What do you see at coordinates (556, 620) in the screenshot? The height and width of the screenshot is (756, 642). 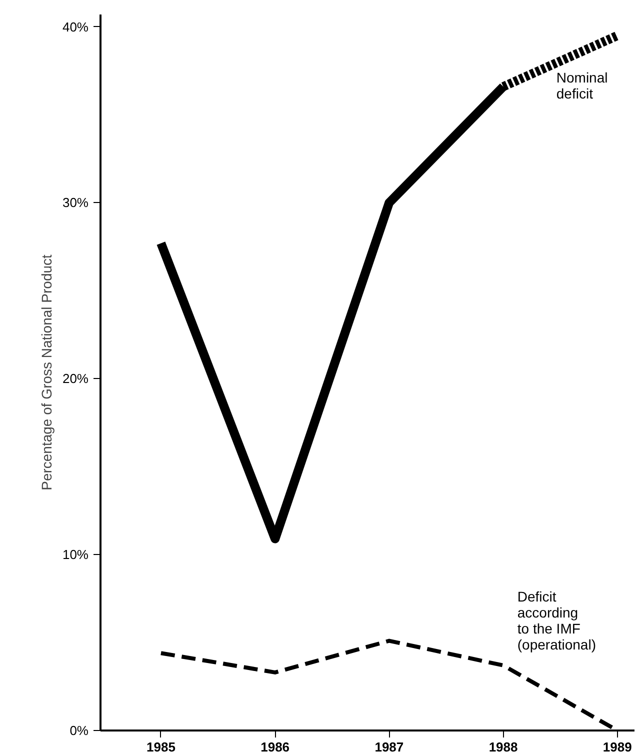 I see `series-label: Deficit according to the IMF (operational)` at bounding box center [556, 620].